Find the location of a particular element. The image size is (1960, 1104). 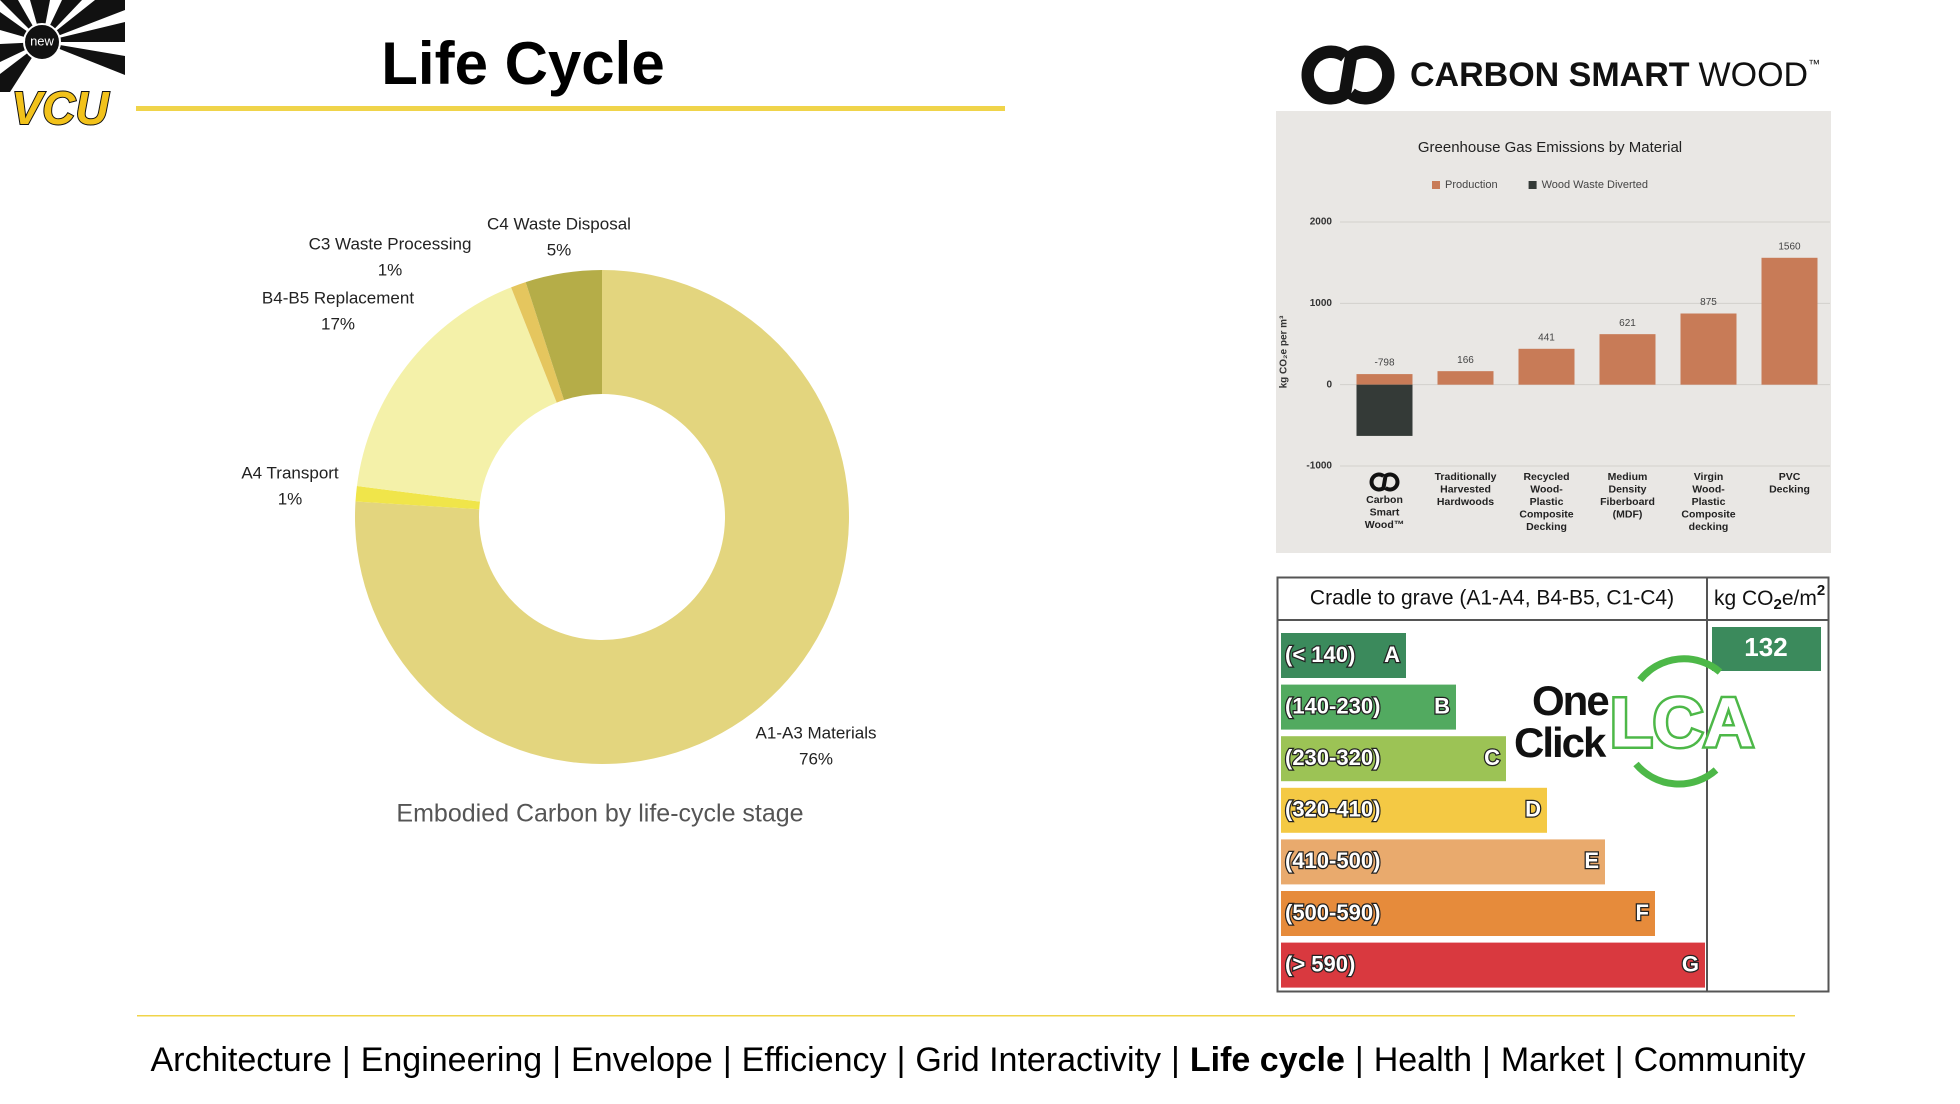

bar-label: 621 is located at coordinates (1627, 323).